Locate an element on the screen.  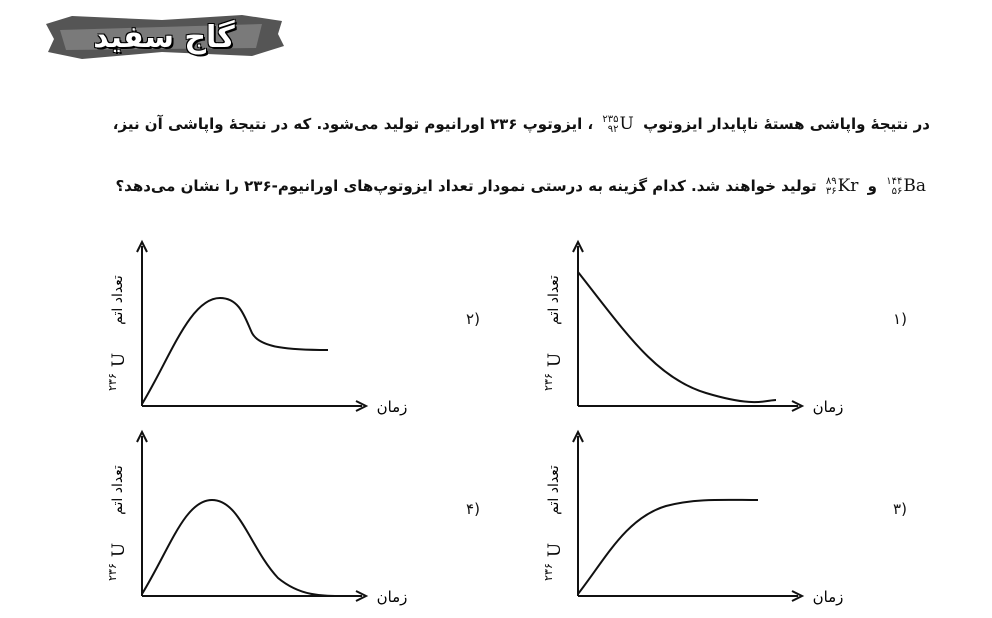
curve-decay is located at coordinates (677, 337).